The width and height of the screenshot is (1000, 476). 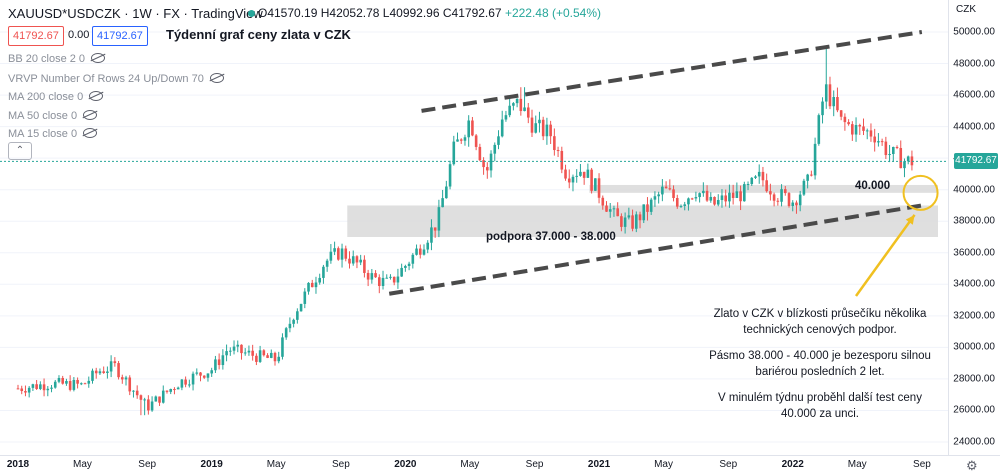 What do you see at coordinates (135, 13) in the screenshot?
I see `symbol-label: XAUUSD*USDCZK · 1W · FX · TradingView` at bounding box center [135, 13].